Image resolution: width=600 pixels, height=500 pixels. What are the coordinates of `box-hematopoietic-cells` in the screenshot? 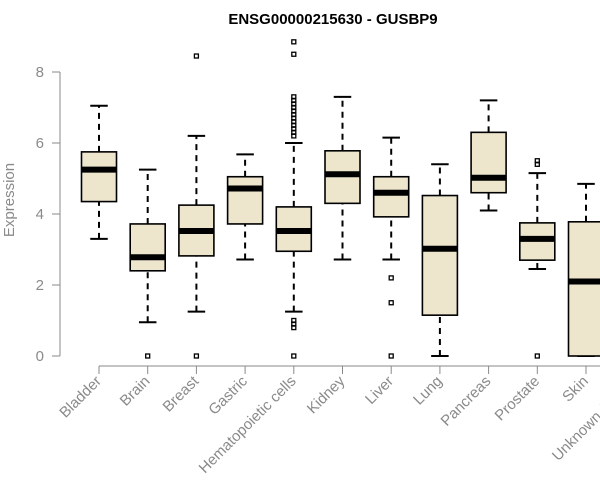 It's located at (294, 199).